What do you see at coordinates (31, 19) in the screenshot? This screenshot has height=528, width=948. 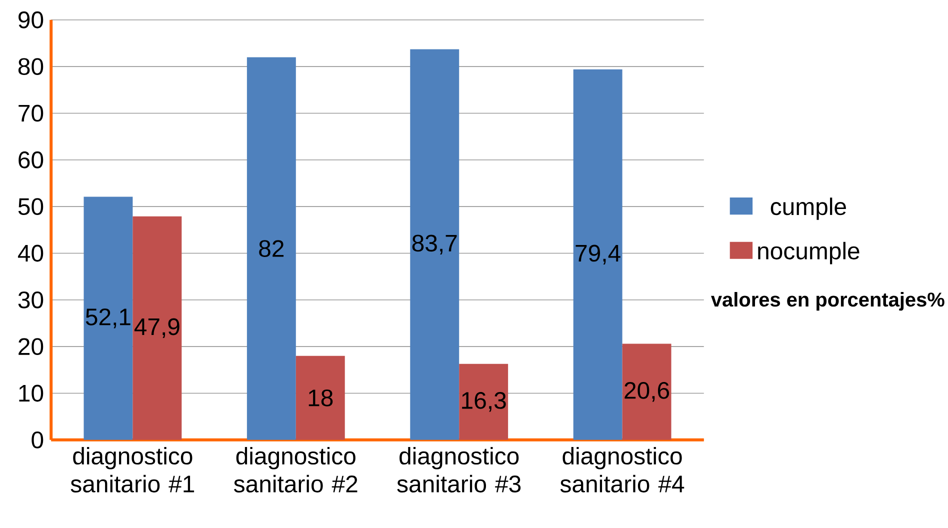 I see `y-tick-label: 90` at bounding box center [31, 19].